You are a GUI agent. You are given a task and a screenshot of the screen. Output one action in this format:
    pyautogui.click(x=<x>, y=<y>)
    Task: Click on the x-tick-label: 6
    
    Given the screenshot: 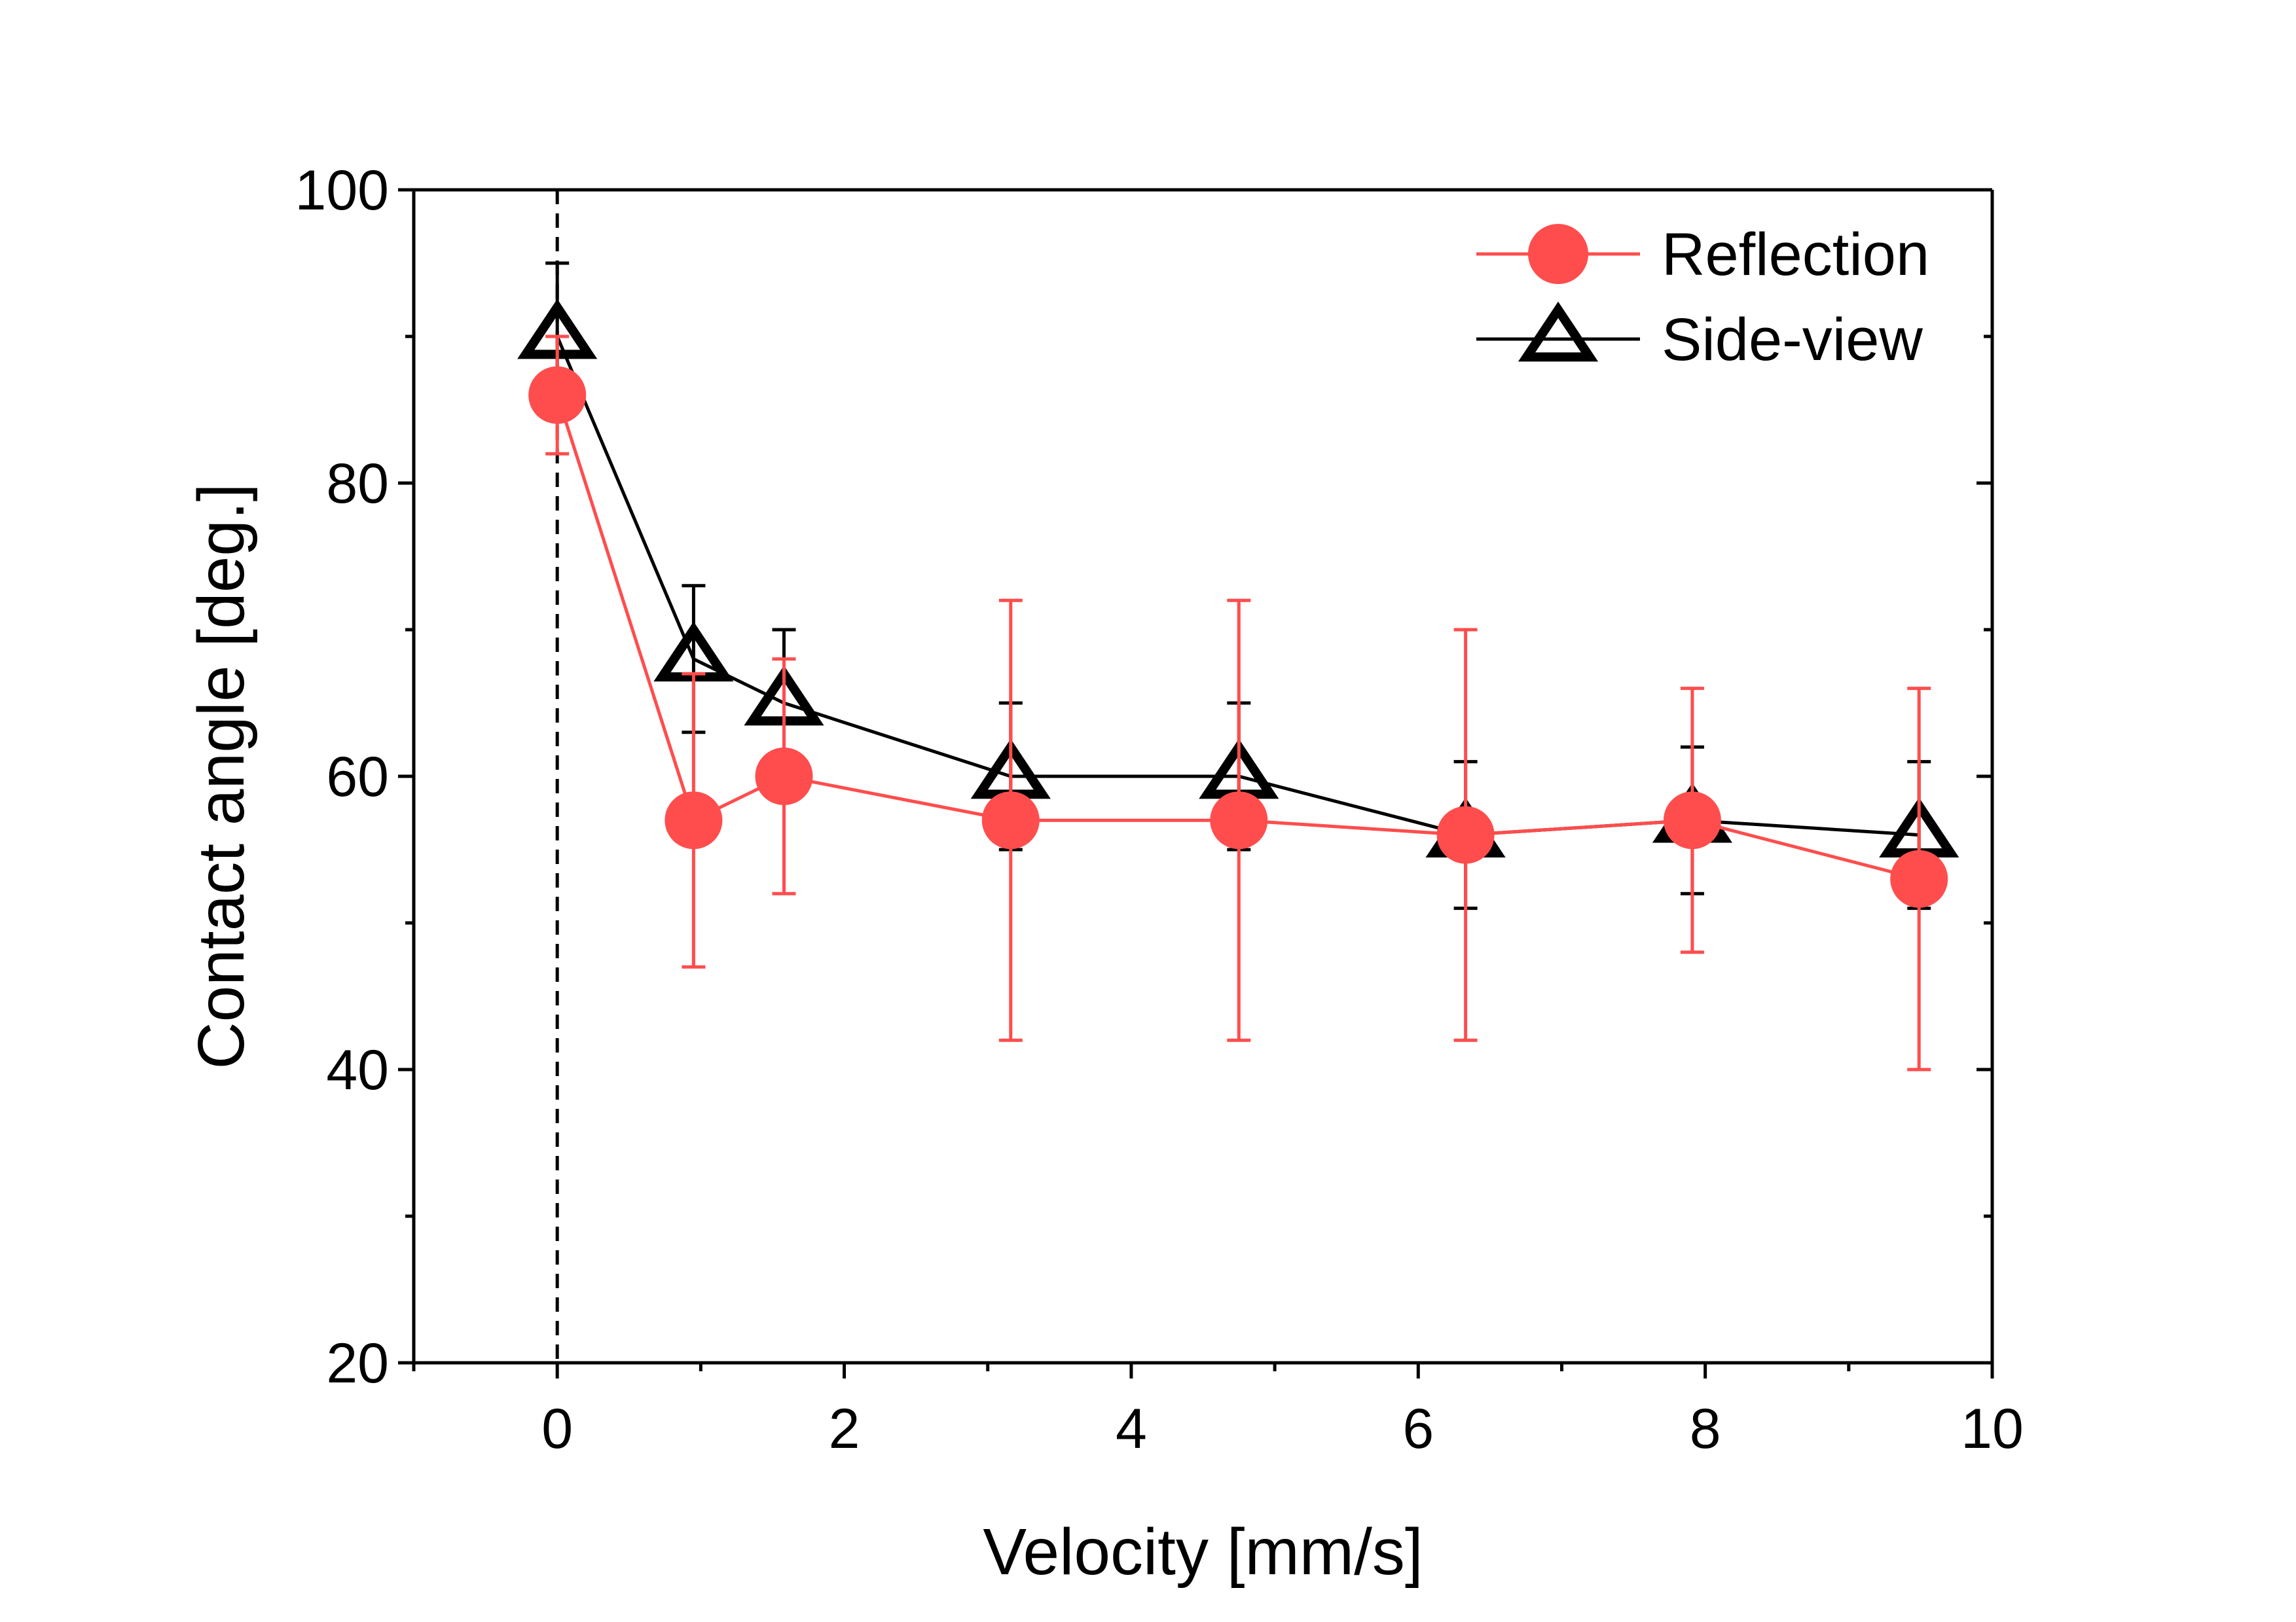 What is the action you would take?
    pyautogui.click(x=1418, y=1428)
    